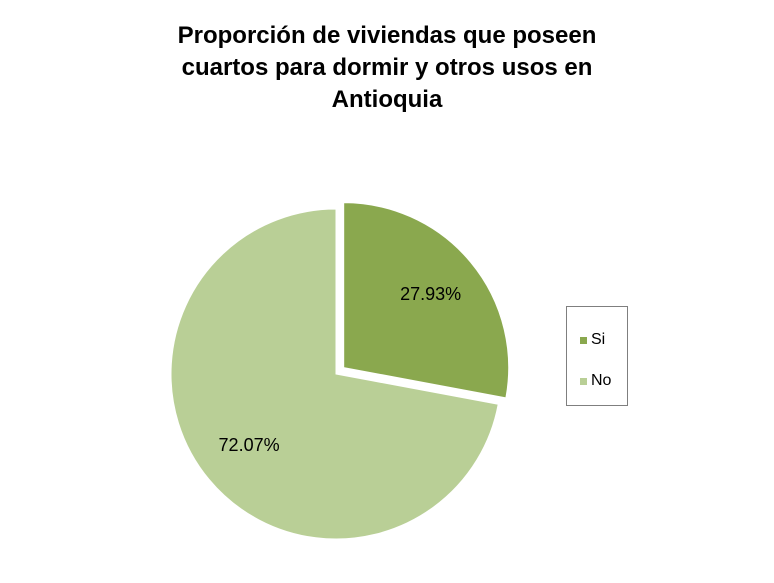  Describe the element at coordinates (430, 294) in the screenshot. I see `data-label-si: 27.93%` at that location.